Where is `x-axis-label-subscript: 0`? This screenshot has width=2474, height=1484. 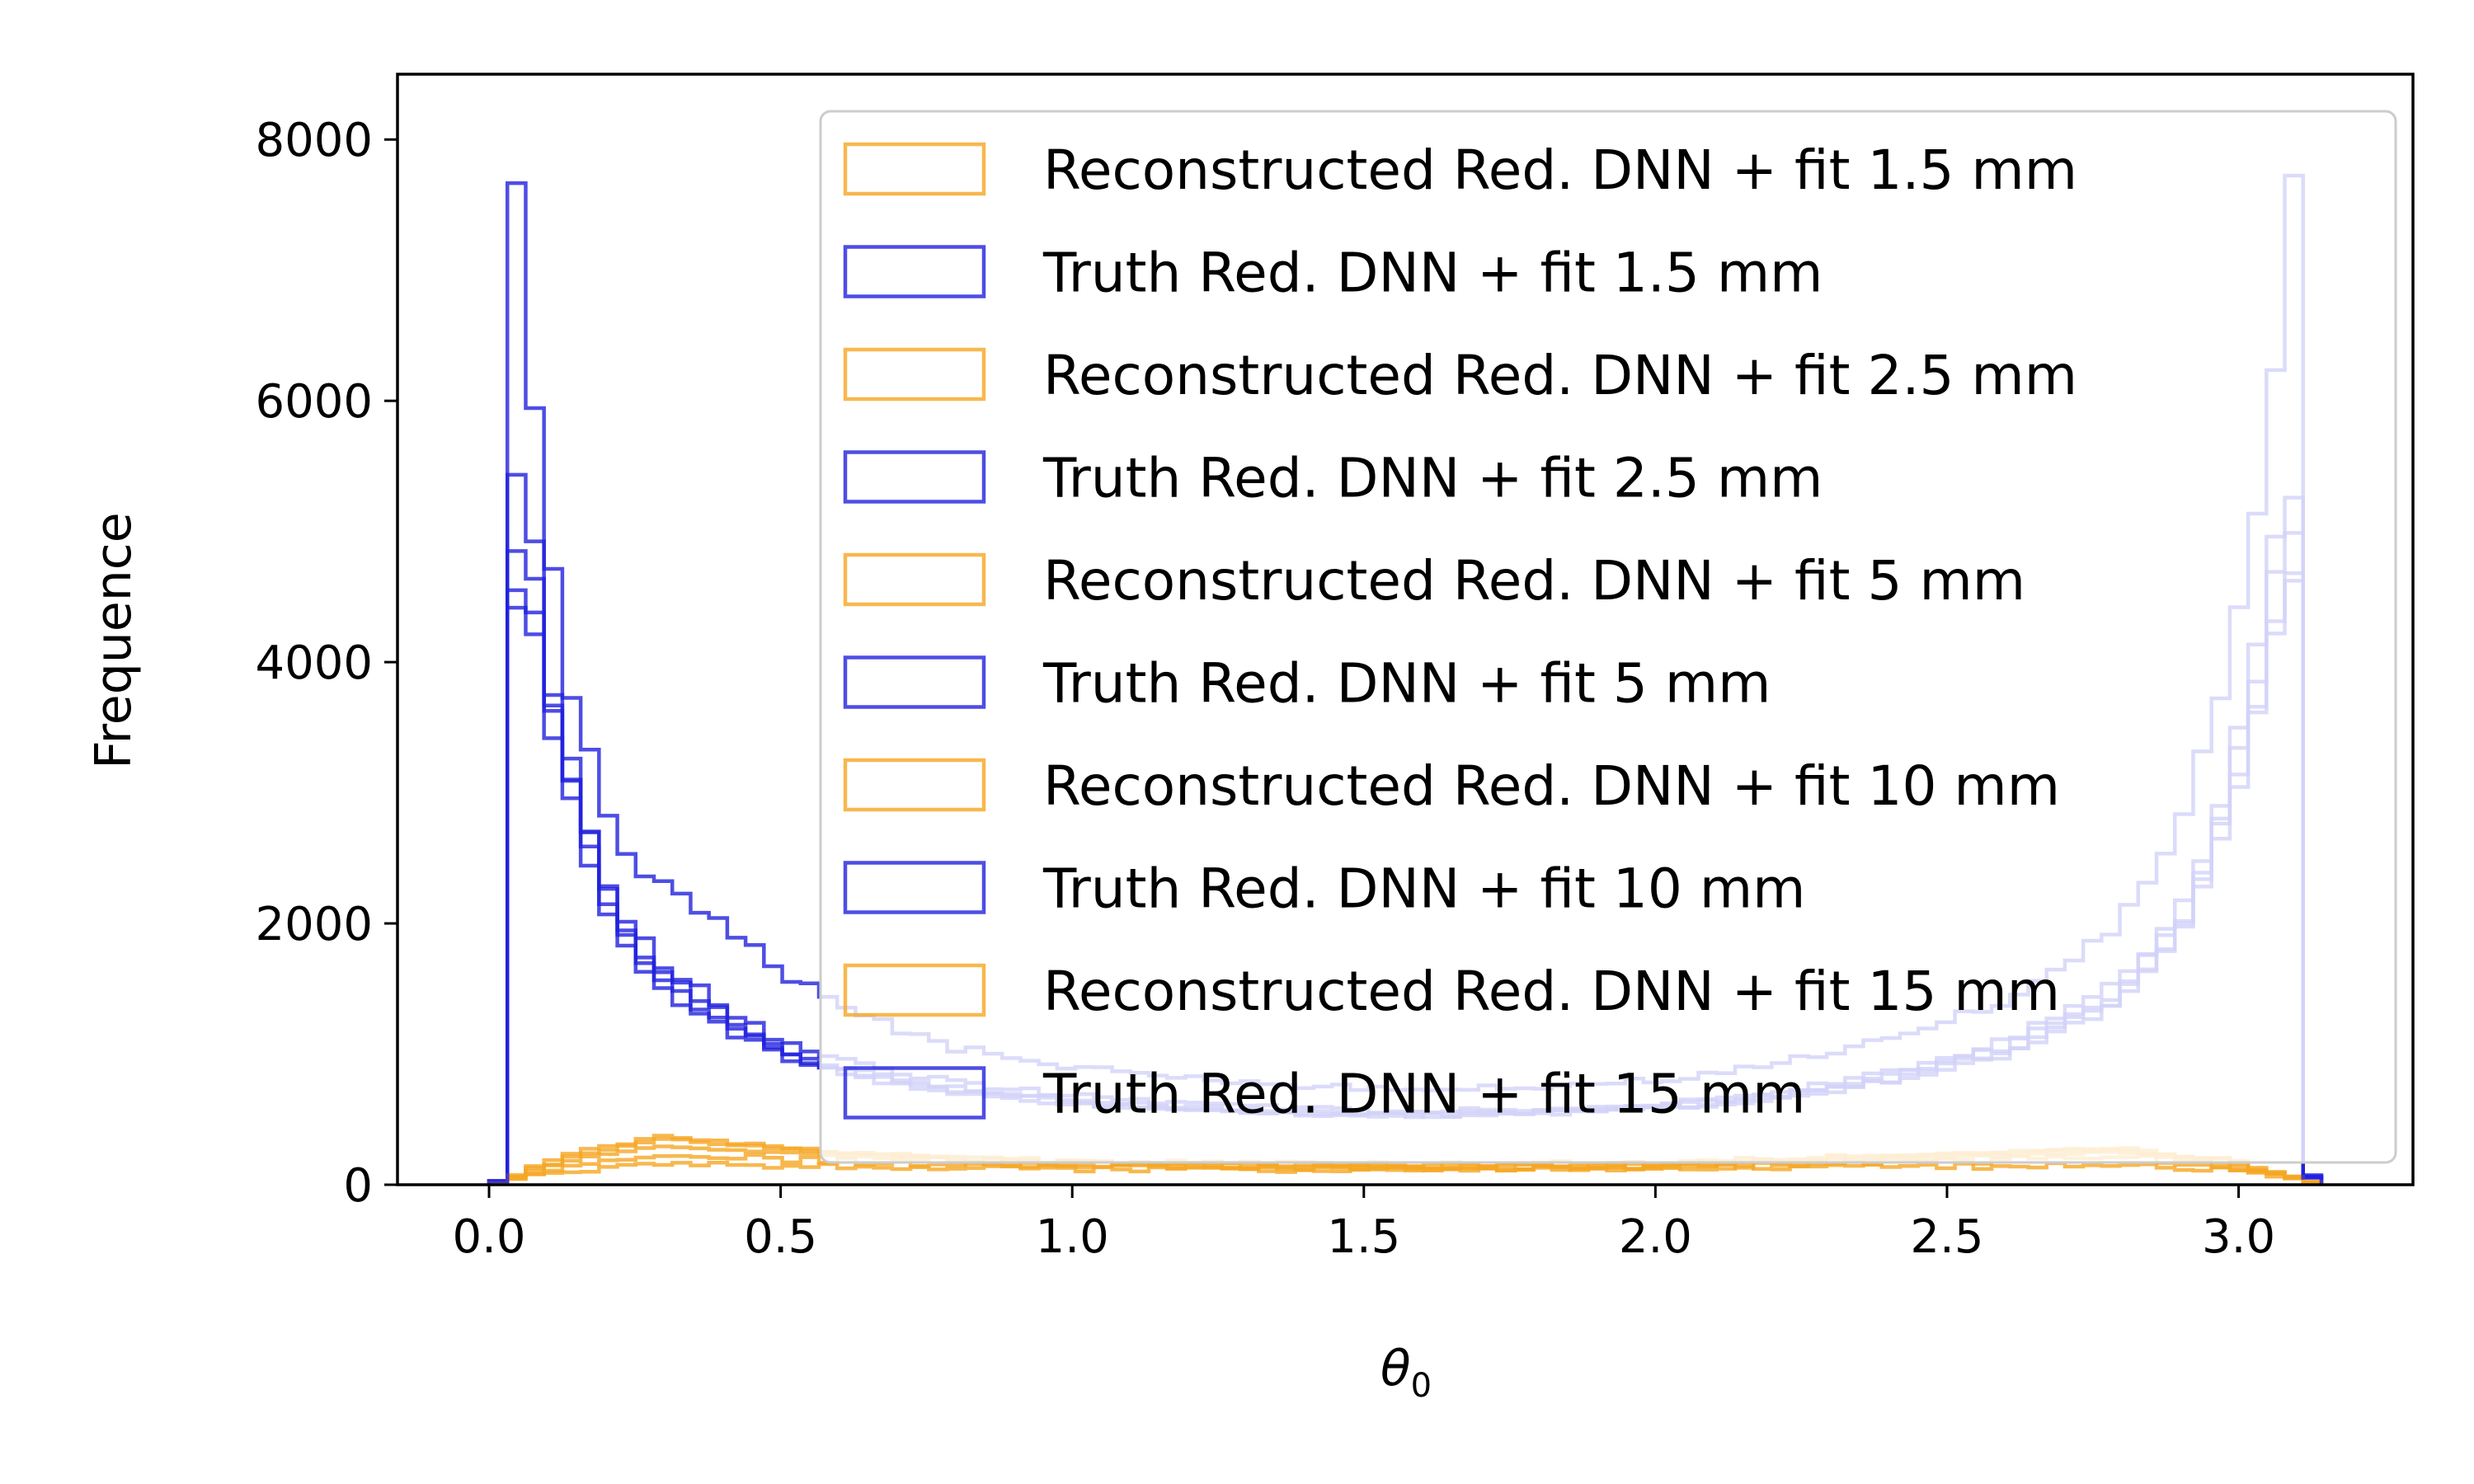
x-axis-label-subscript: 0 is located at coordinates (1421, 1386).